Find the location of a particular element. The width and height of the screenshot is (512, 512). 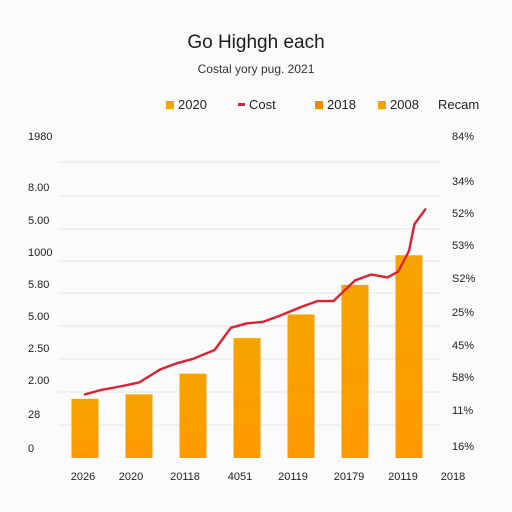

legend-item-recam: Recam is located at coordinates (458, 104).